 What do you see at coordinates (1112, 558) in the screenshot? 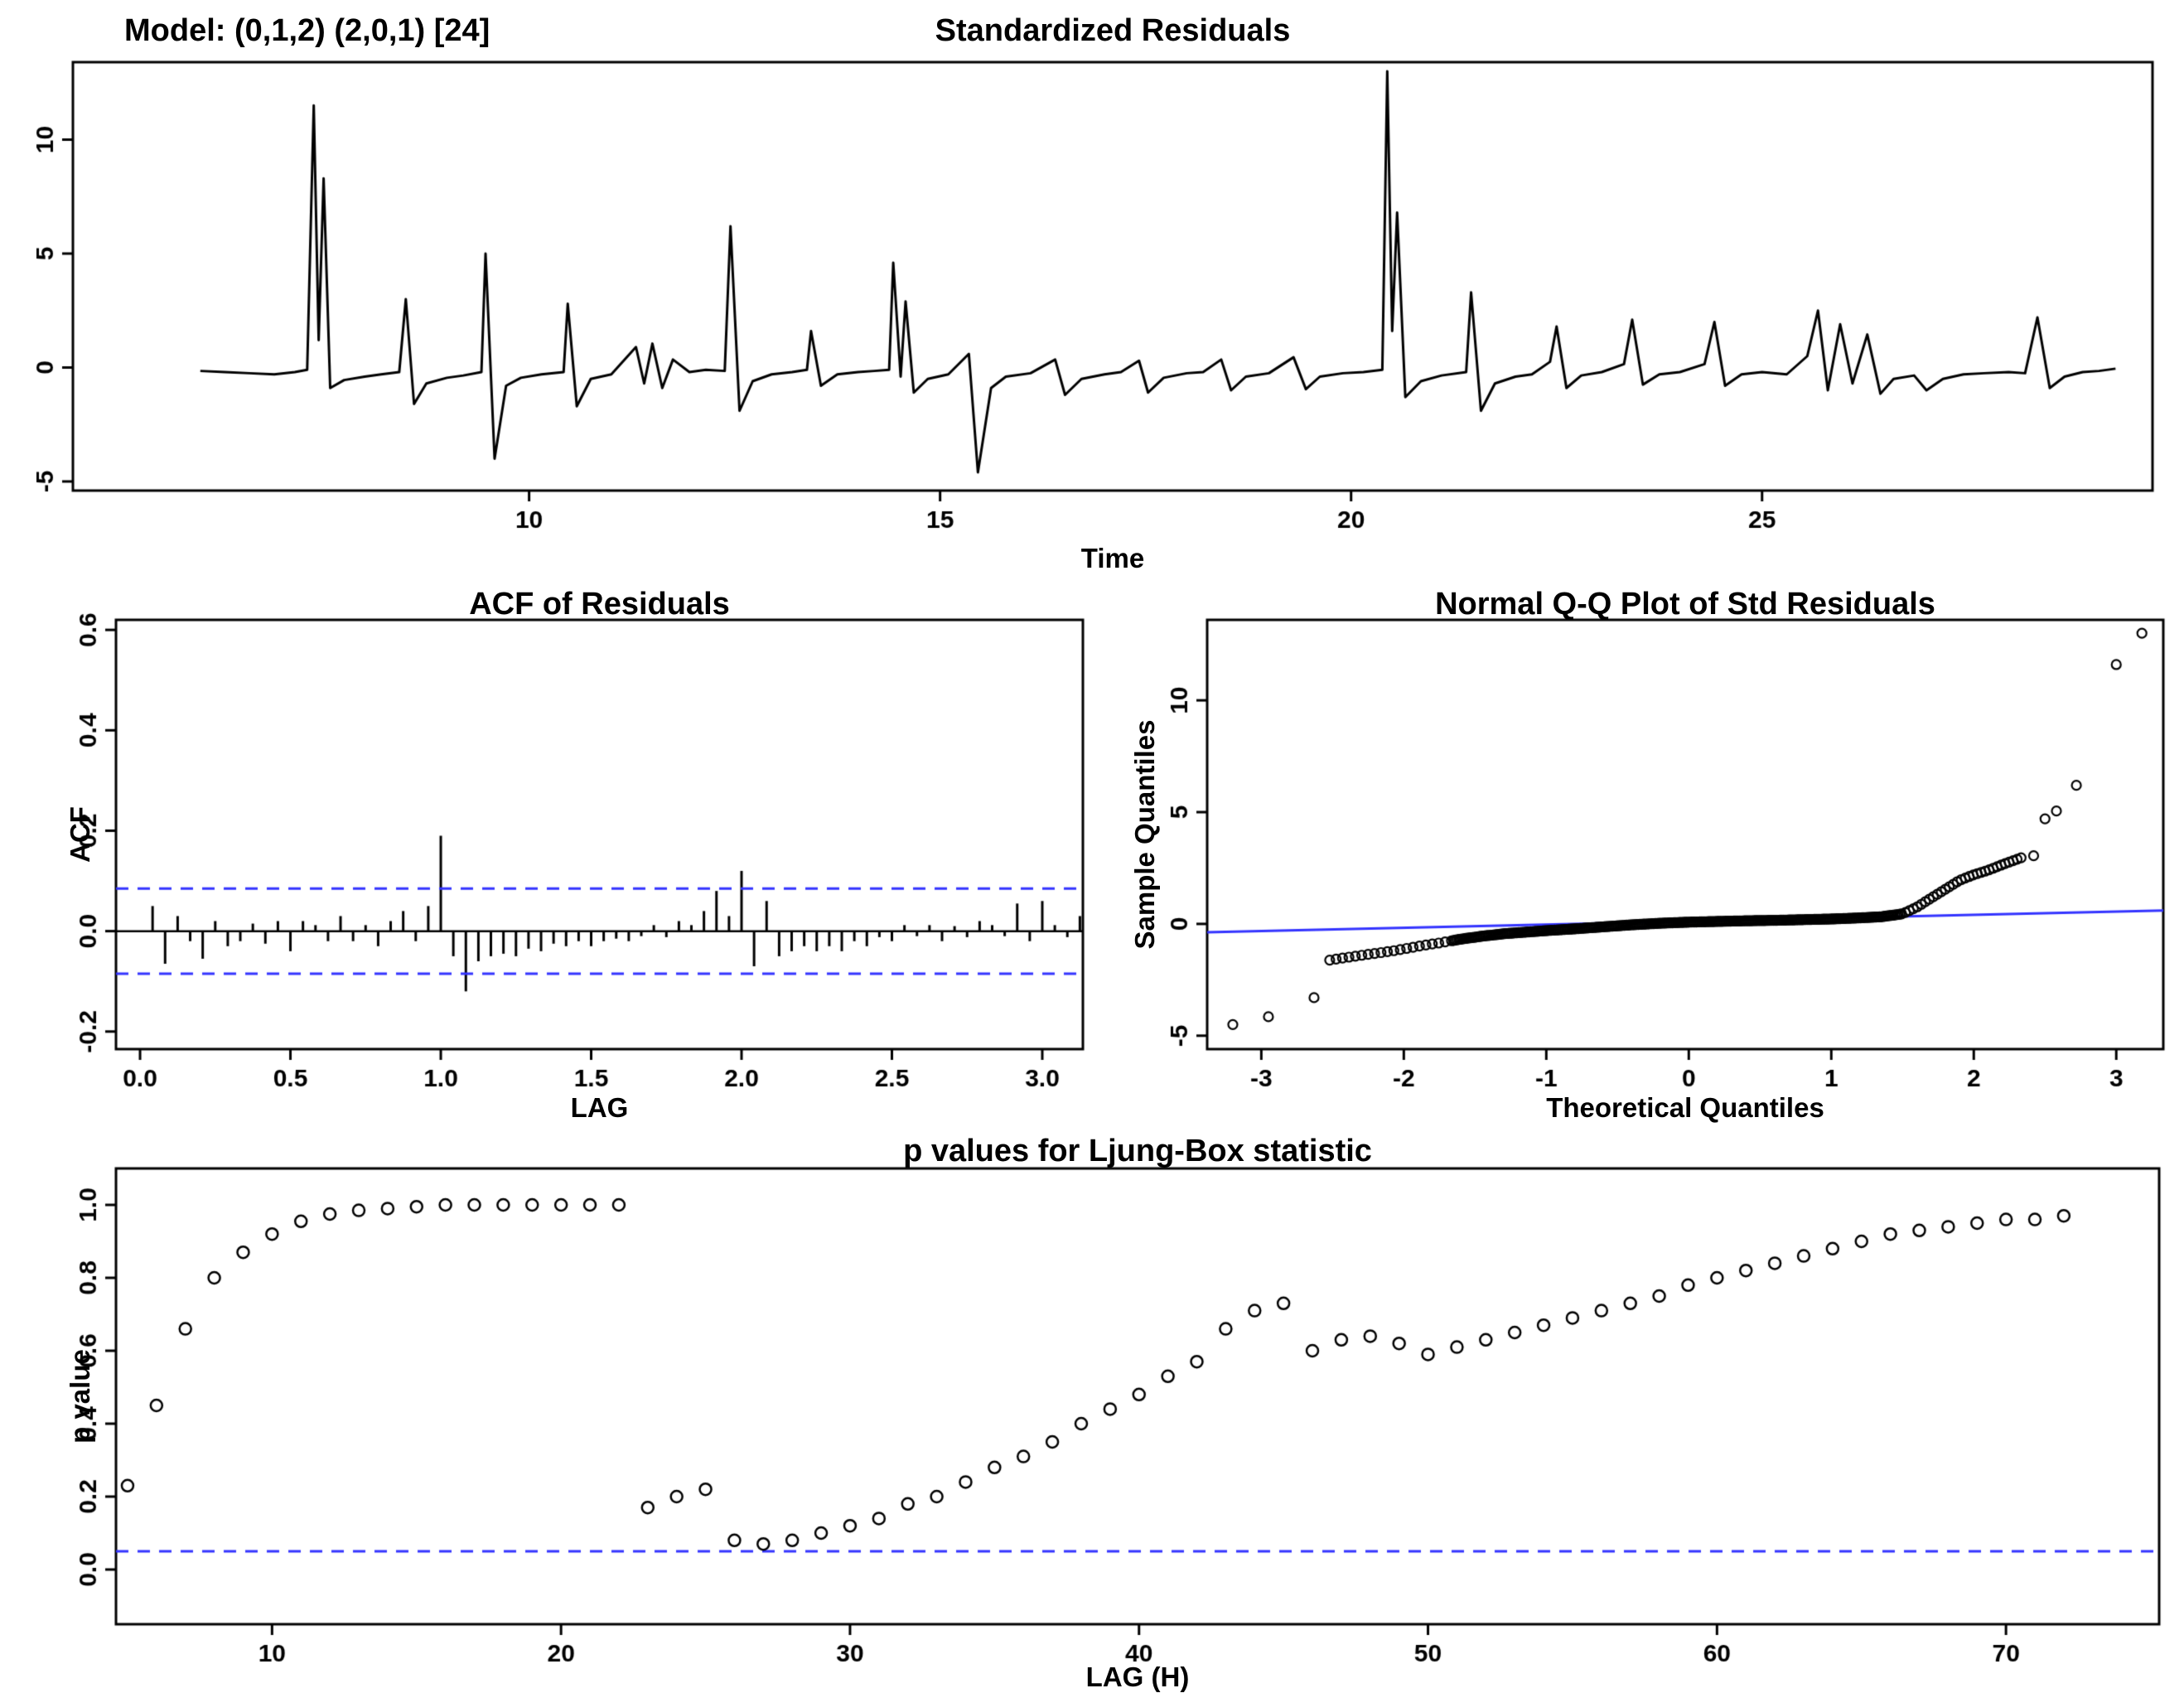
I see `residuals-xlabel: Time` at bounding box center [1112, 558].